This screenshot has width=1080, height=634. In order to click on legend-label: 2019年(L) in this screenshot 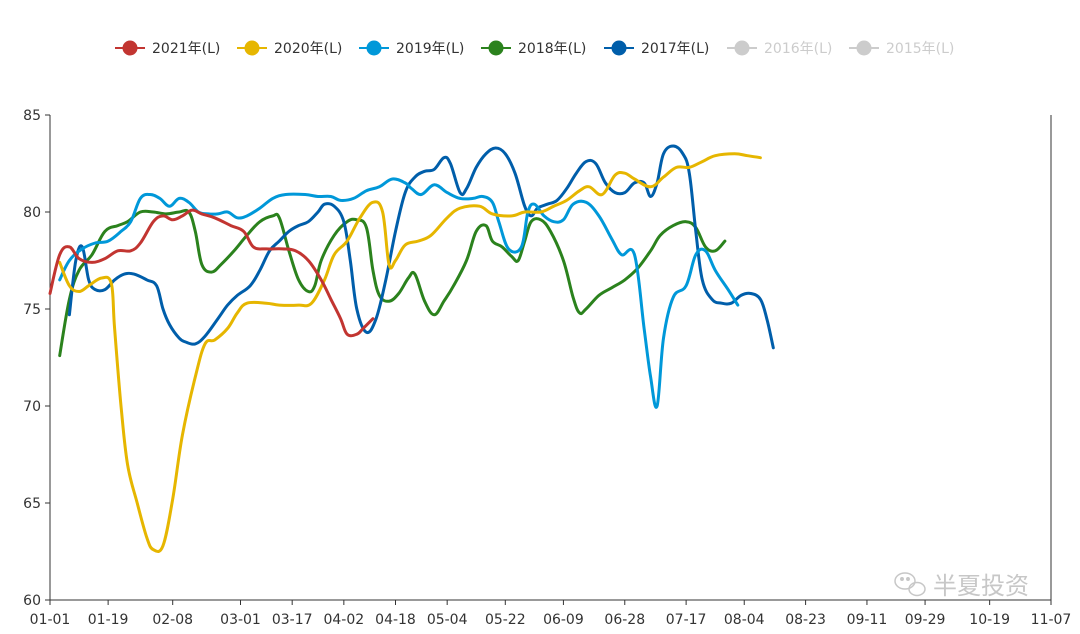, I will do `click(430, 49)`.